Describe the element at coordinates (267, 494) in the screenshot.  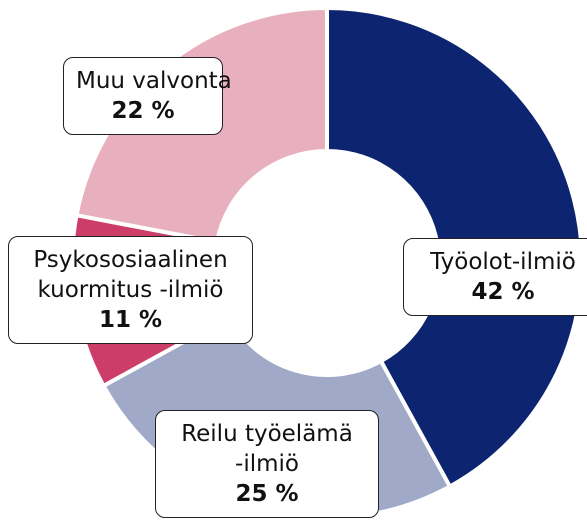
I see `value-label: 25 %` at that location.